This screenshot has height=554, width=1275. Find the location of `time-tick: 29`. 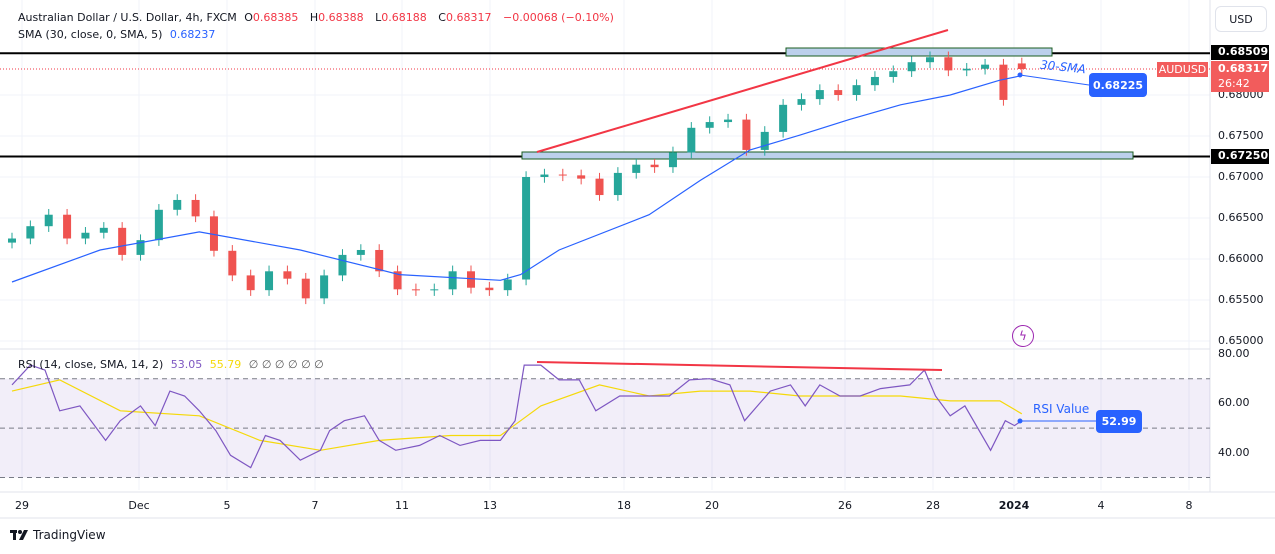

time-tick: 29 is located at coordinates (22, 505).